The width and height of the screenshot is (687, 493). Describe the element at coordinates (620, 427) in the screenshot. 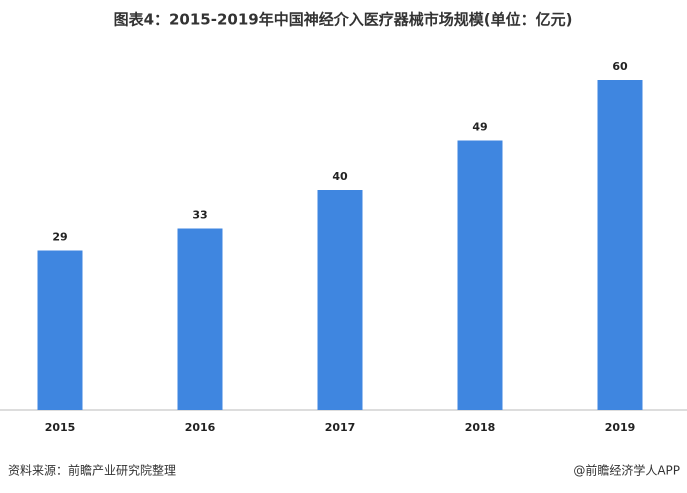

I see `x-tick-label: 2019` at that location.